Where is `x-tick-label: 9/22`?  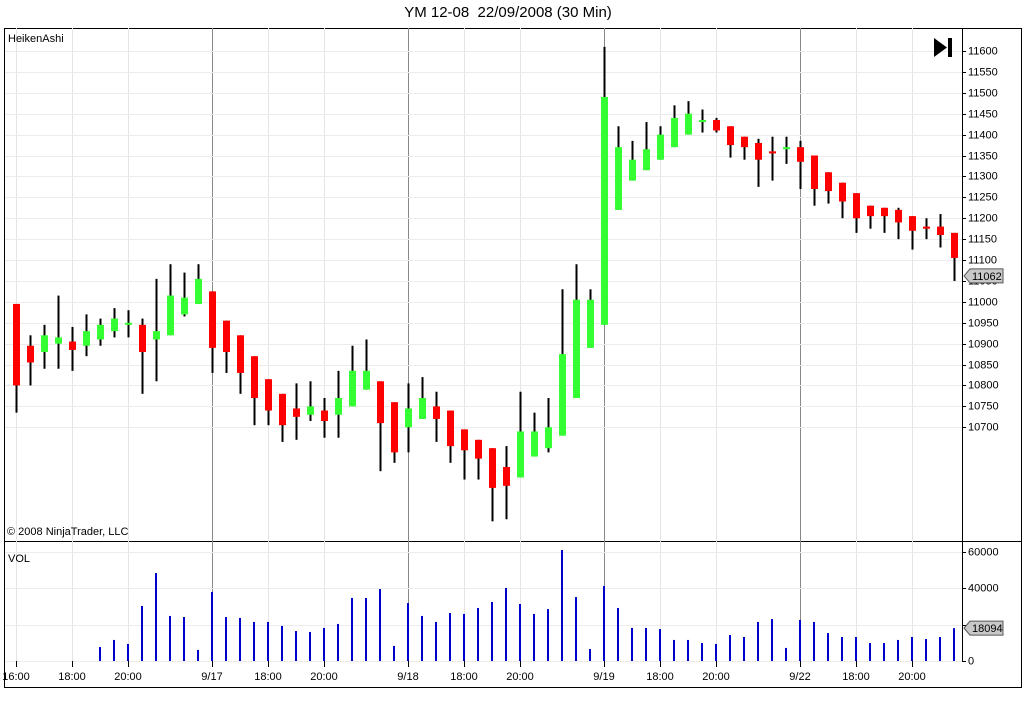
x-tick-label: 9/22 is located at coordinates (799, 677).